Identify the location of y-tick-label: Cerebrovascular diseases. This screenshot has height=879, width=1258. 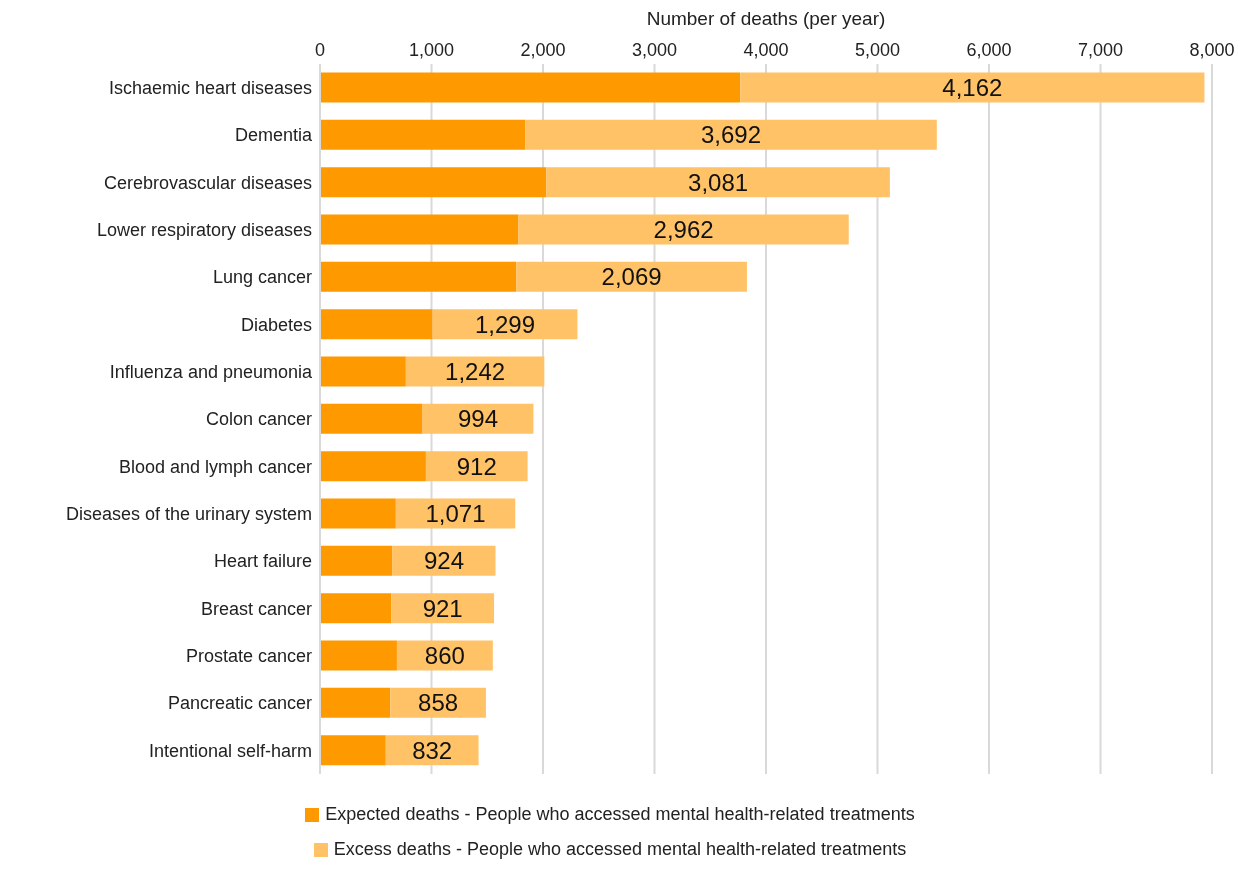
(207, 182).